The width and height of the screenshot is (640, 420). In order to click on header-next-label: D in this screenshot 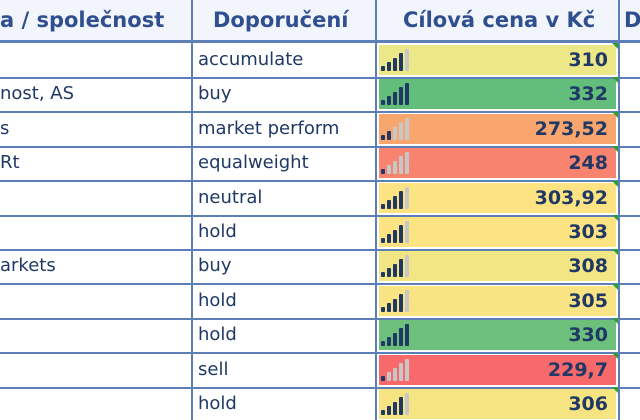, I will do `click(632, 20)`.